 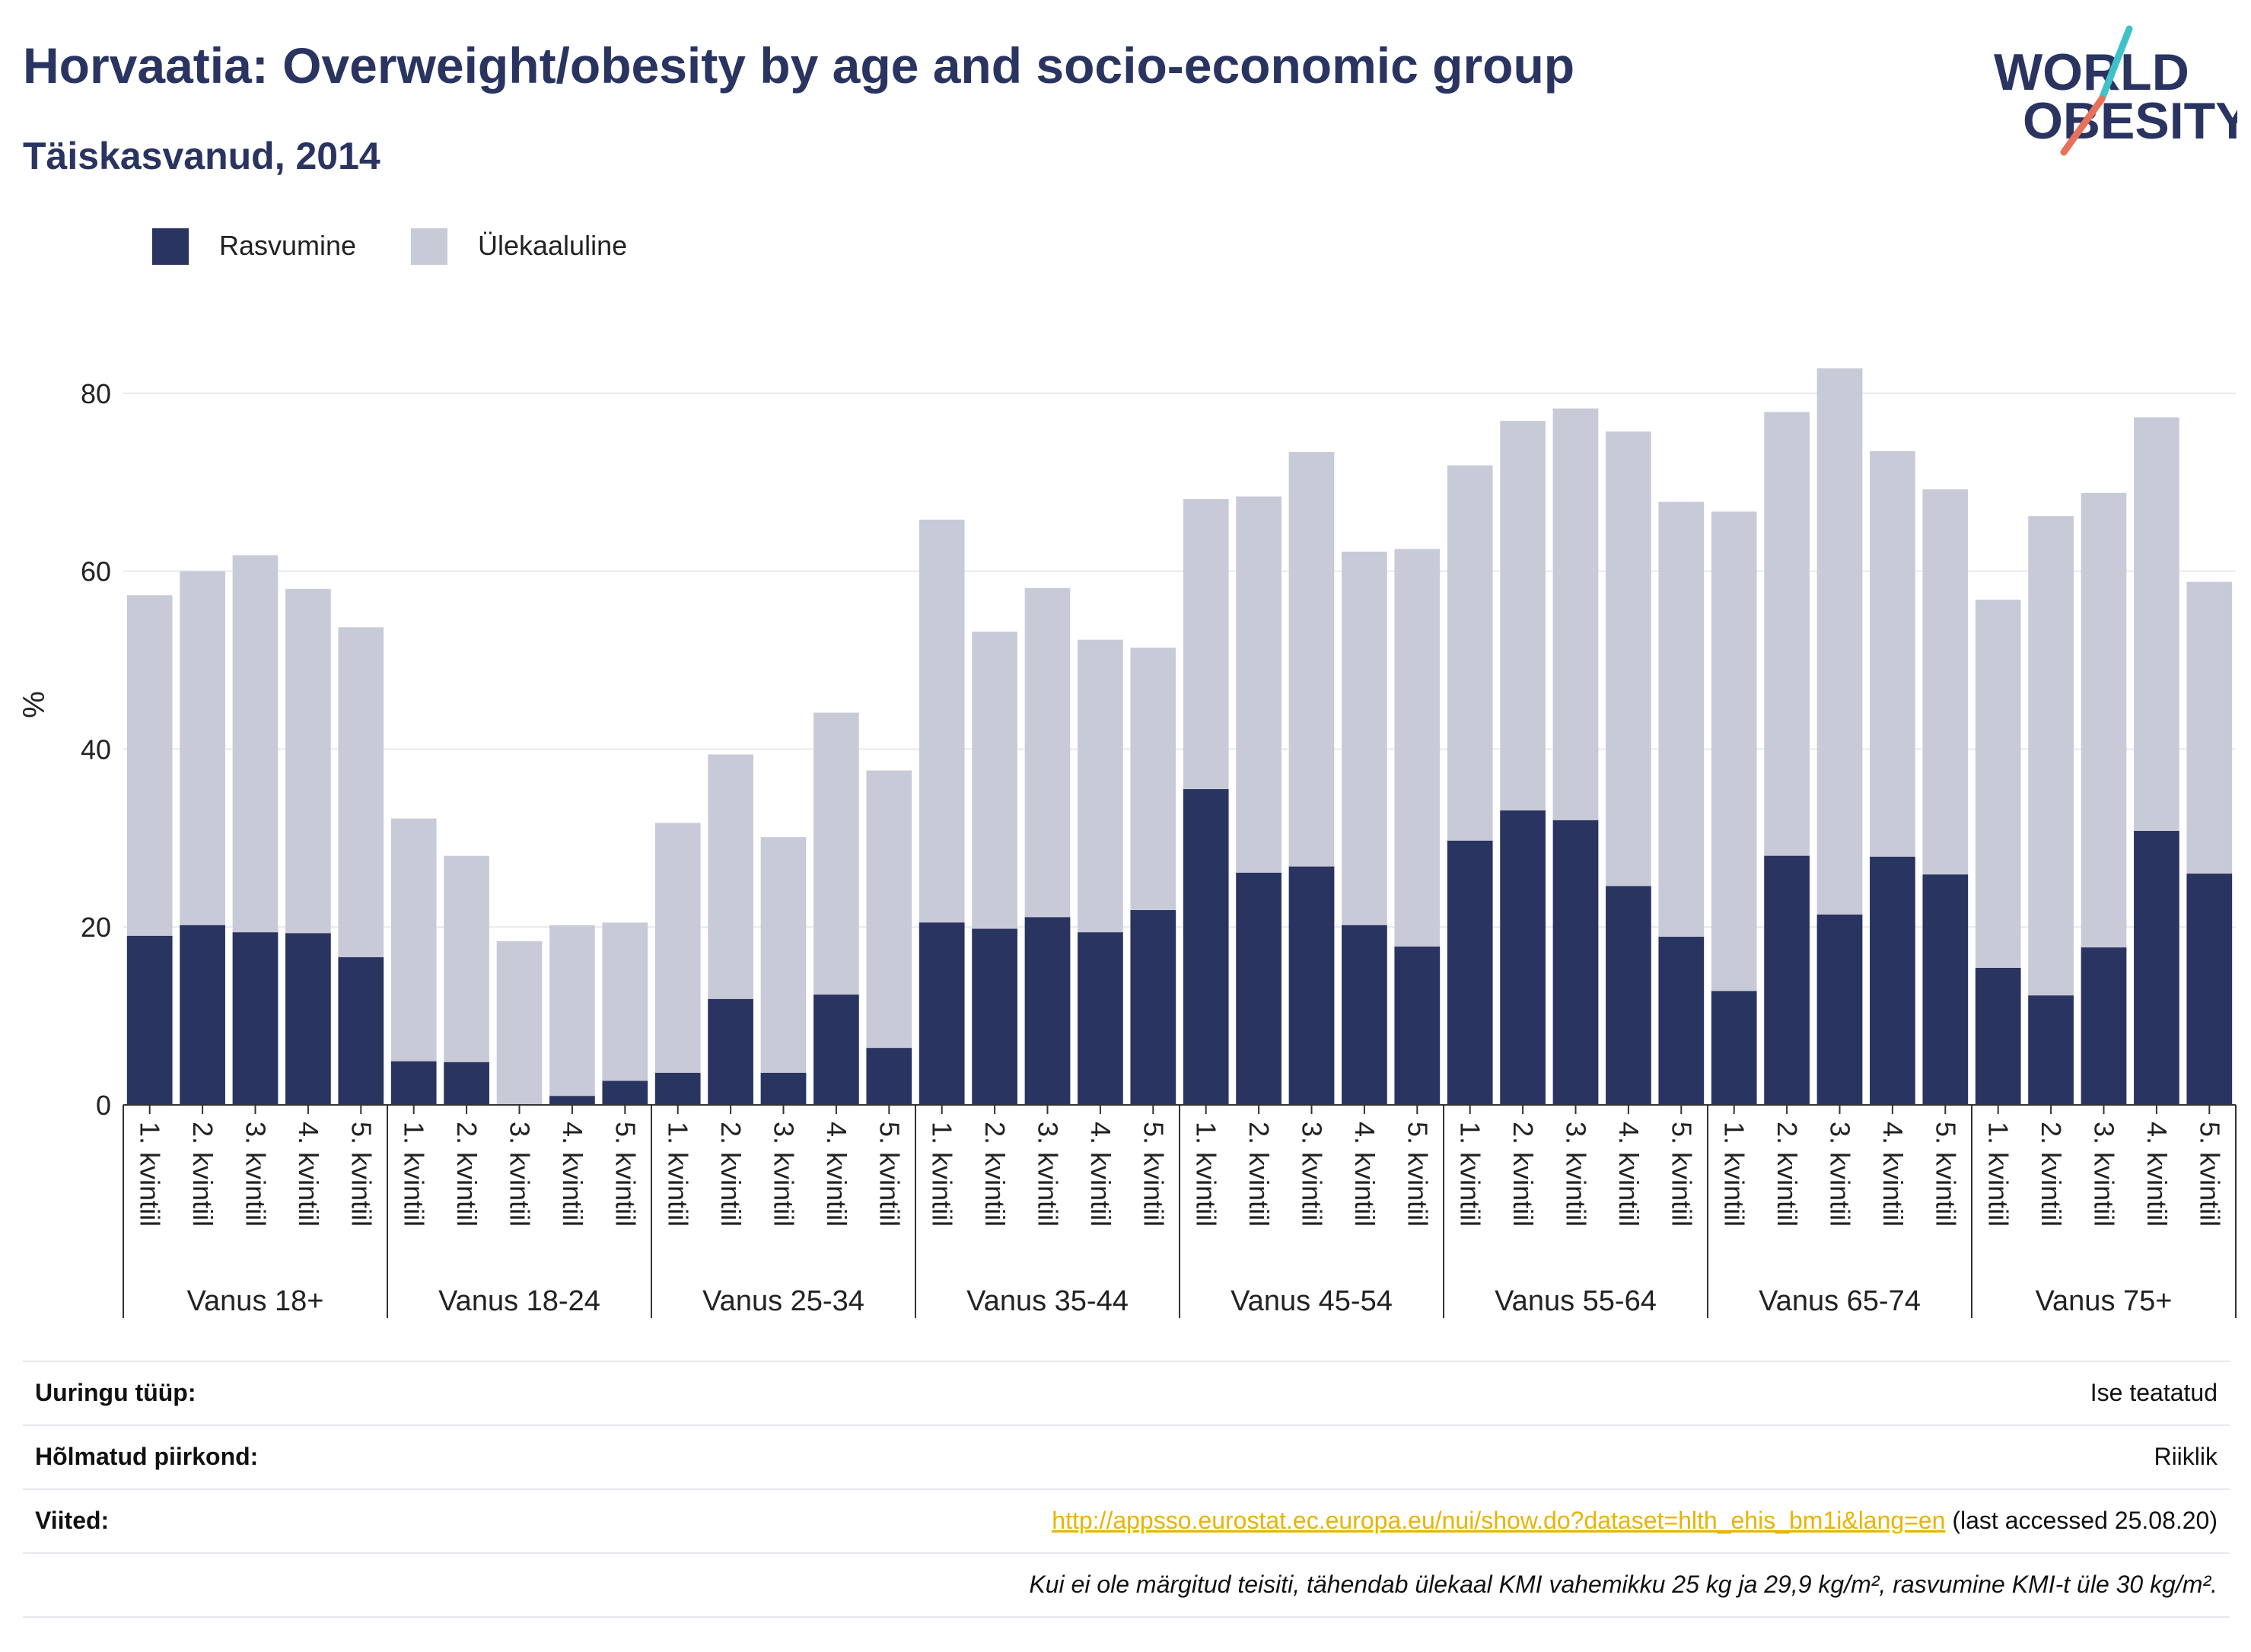 I want to click on legend-label-overweight: Ülekaaluline, so click(x=553, y=245).